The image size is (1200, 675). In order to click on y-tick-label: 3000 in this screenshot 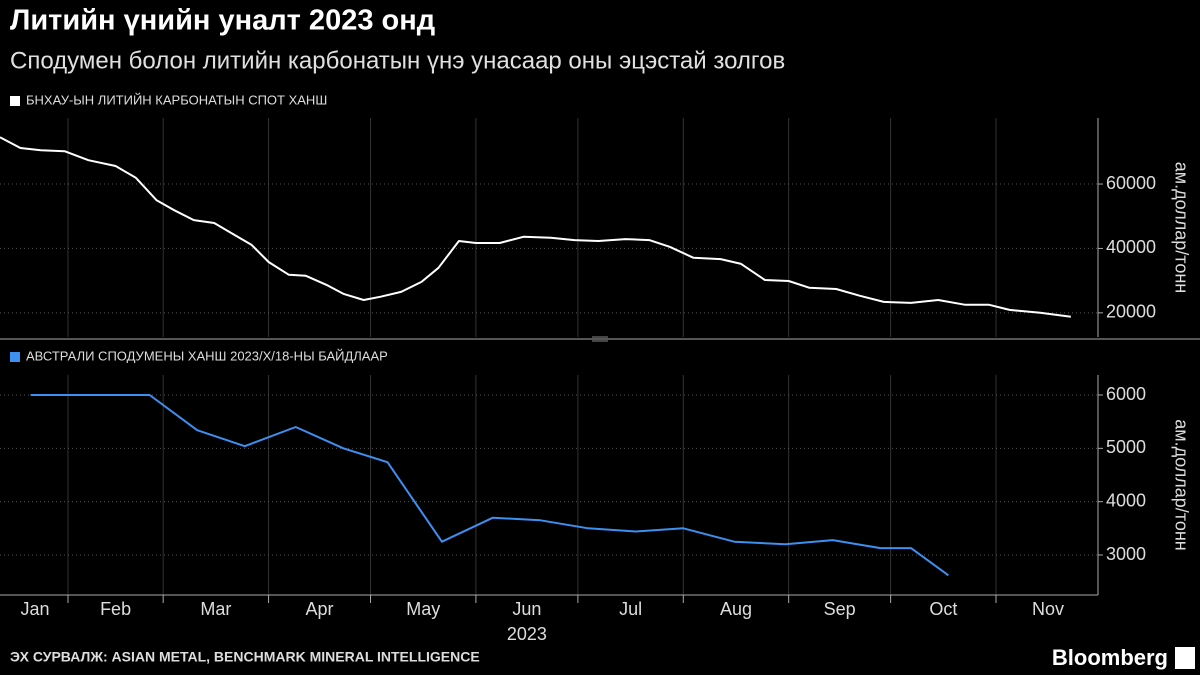, I will do `click(1126, 554)`.